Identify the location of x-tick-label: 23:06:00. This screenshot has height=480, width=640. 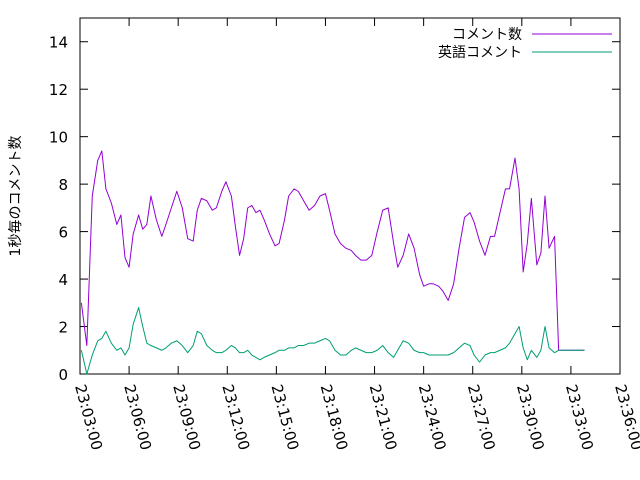
(137, 417).